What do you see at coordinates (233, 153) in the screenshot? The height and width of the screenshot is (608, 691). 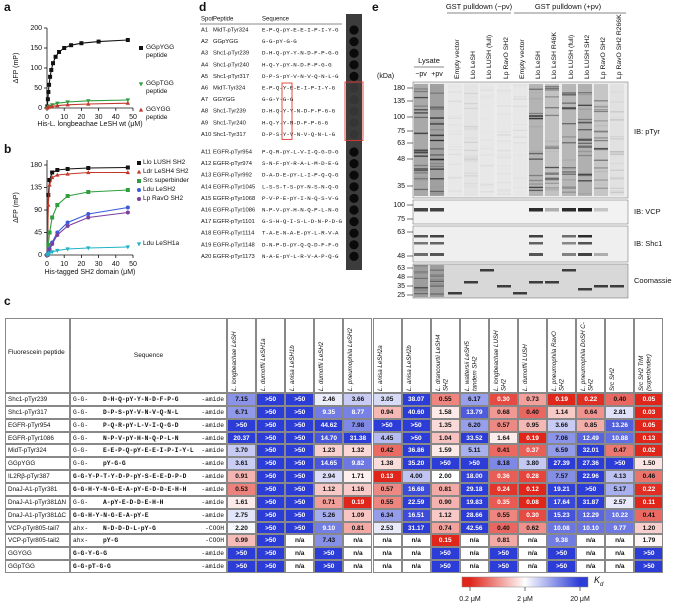 I see `spot-peptide: EGFR-pTyr954` at bounding box center [233, 153].